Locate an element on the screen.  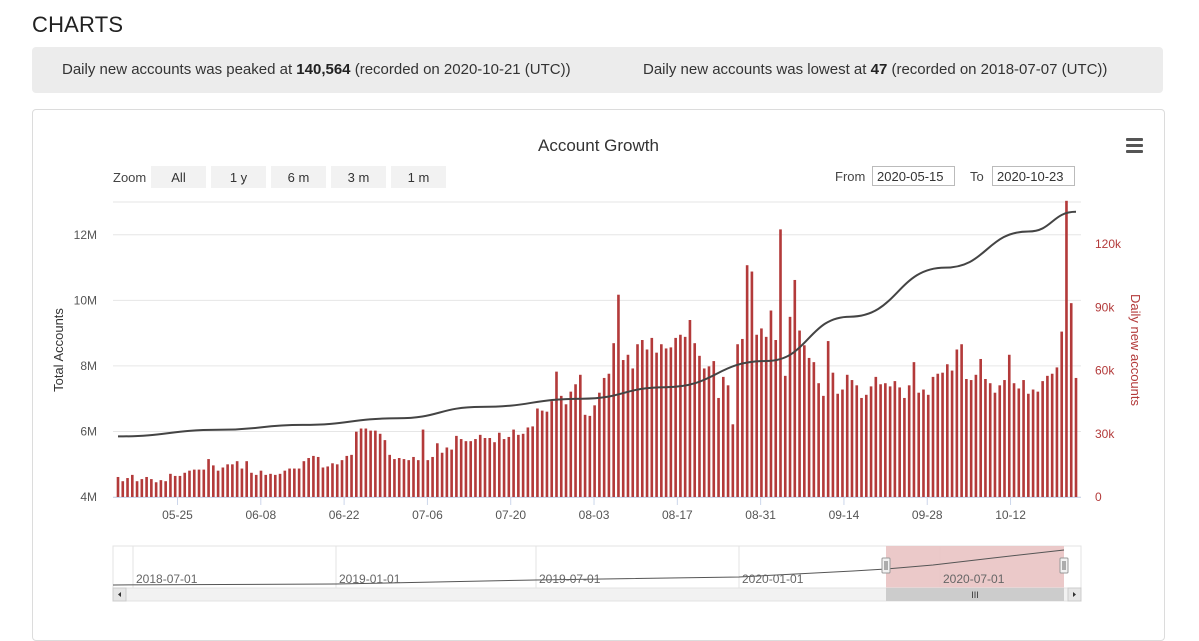
navigator-label: 2018-07-01 is located at coordinates (167, 579).